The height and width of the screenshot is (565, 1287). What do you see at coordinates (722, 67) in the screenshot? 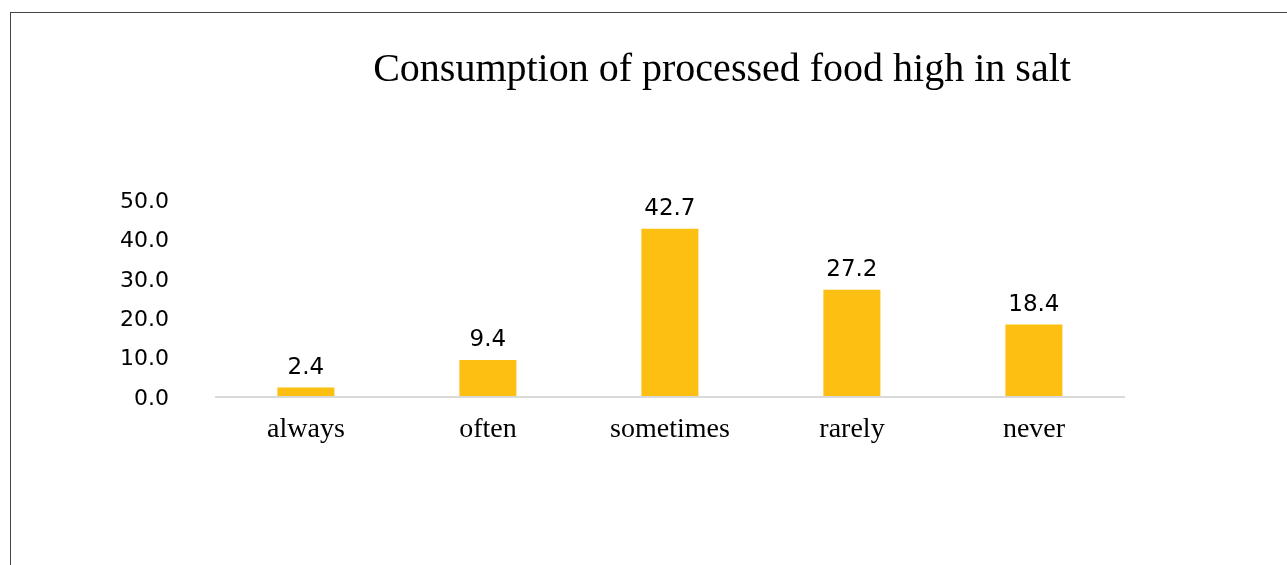
I see `chart-title: Consumption of processed food high in salt` at bounding box center [722, 67].